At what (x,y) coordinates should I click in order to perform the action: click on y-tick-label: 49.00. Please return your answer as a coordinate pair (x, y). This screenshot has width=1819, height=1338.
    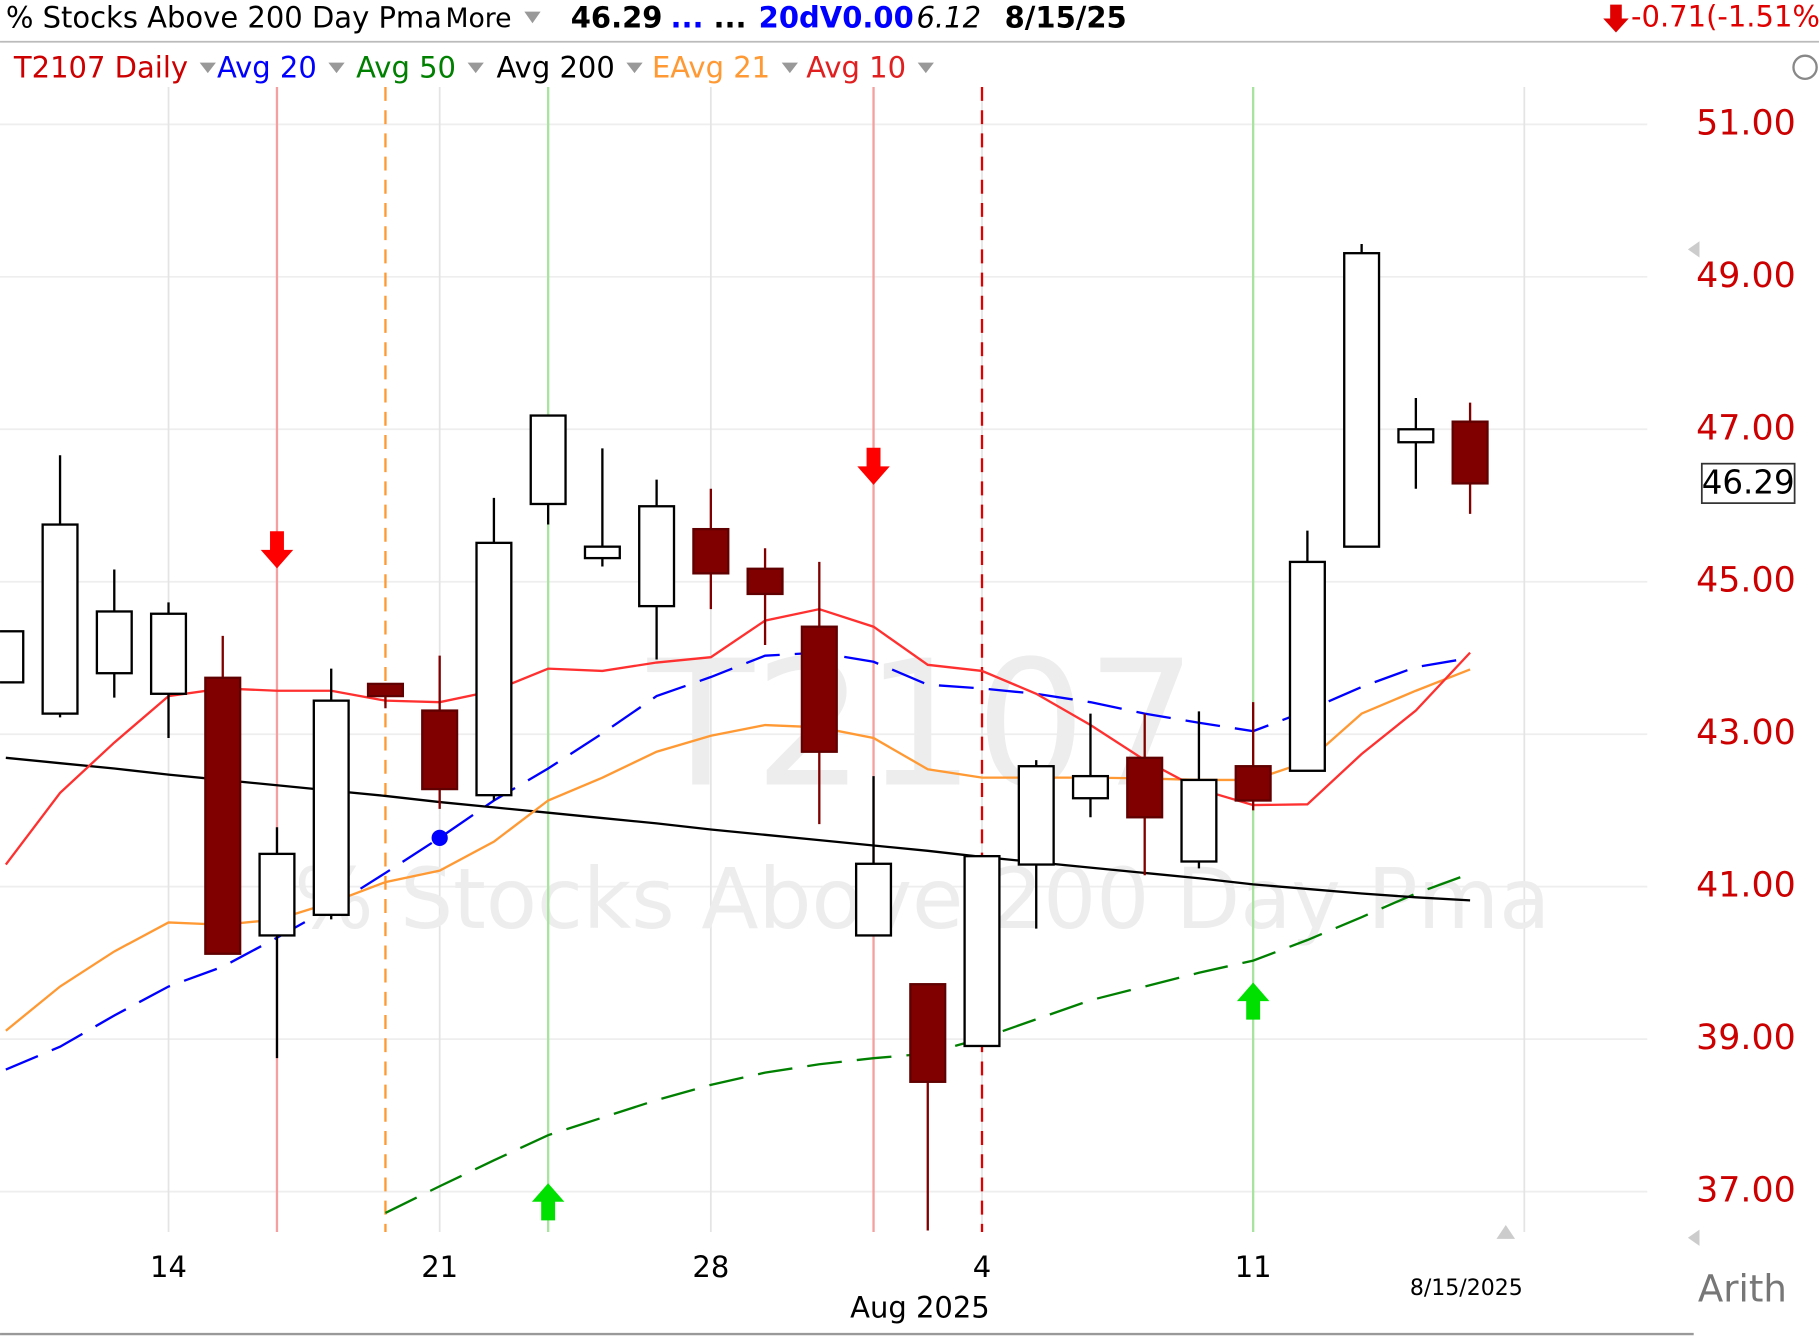
    Looking at the image, I should click on (1746, 276).